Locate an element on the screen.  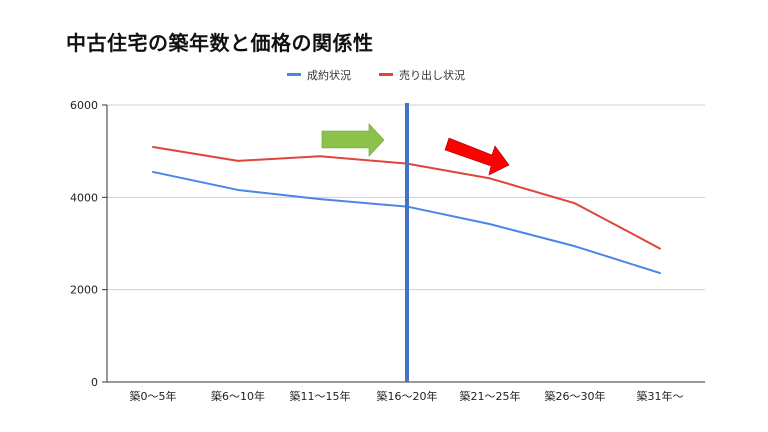
x-tick-label: 築0〜5年 is located at coordinates (153, 396).